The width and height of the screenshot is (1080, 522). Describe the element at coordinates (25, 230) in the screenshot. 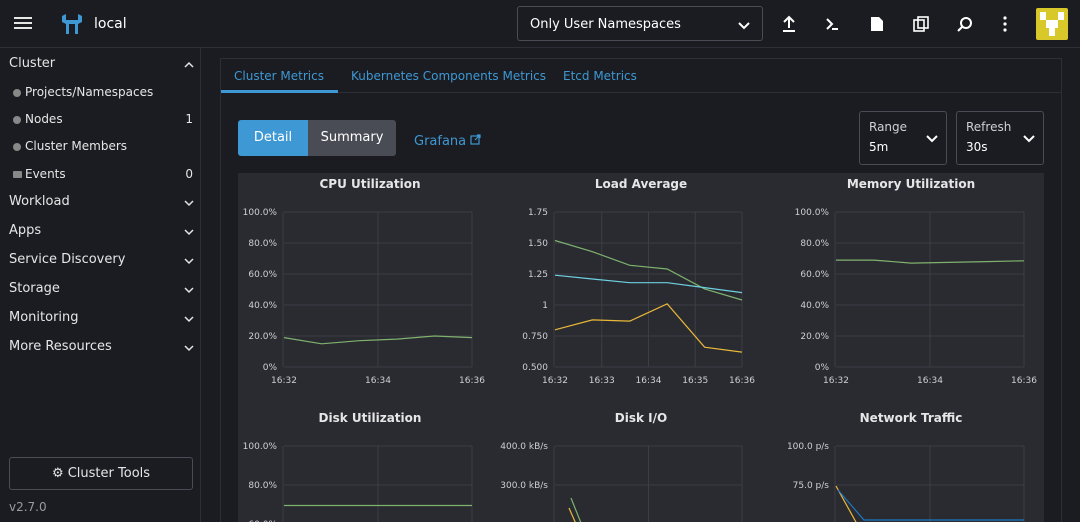

I see `sidebar-group-label: Apps` at that location.